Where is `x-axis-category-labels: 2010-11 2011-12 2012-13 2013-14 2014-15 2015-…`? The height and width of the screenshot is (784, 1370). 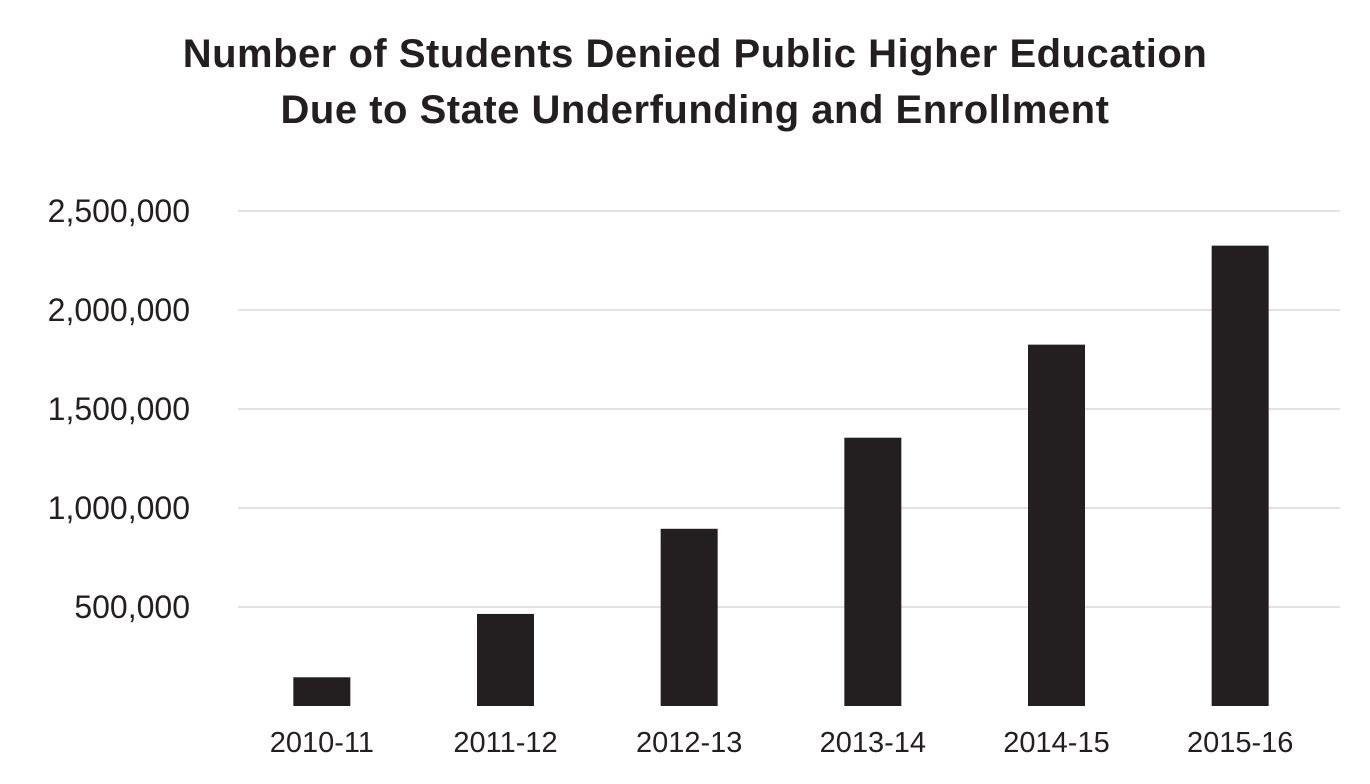 x-axis-category-labels: 2010-11 2011-12 2012-13 2013-14 2014-15 2015-… is located at coordinates (782, 743).